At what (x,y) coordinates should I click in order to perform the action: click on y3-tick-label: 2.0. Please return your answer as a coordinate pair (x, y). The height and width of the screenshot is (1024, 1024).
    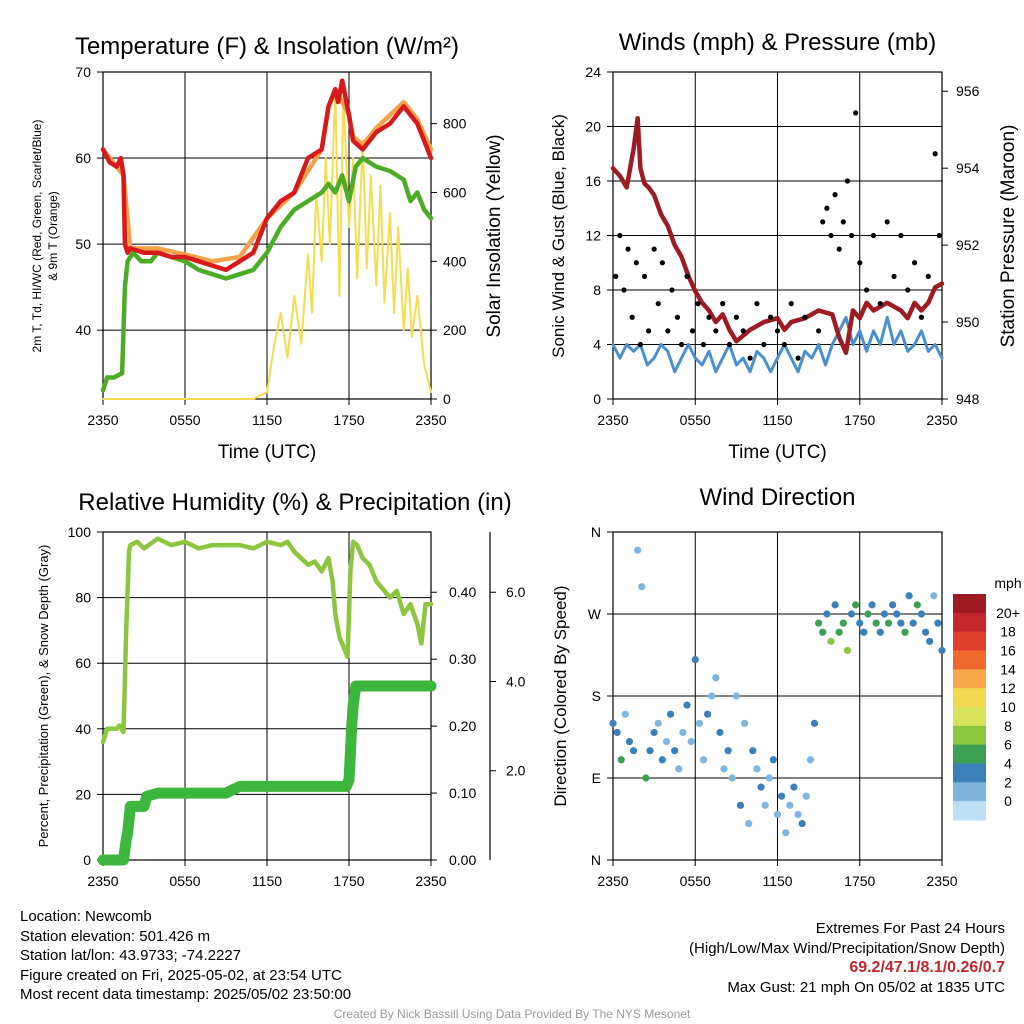
    Looking at the image, I should click on (516, 771).